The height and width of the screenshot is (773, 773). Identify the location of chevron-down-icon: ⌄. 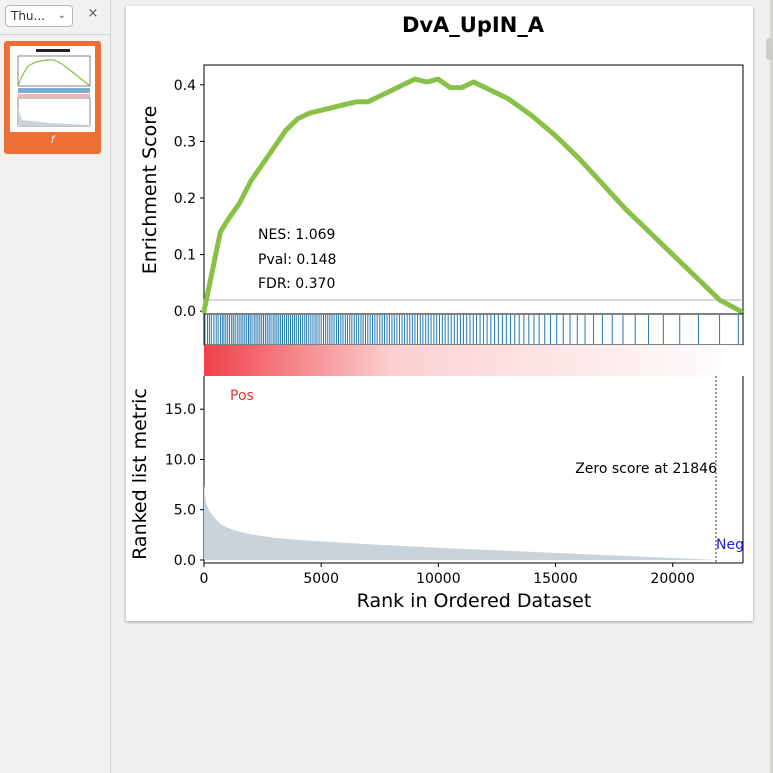
(61, 15).